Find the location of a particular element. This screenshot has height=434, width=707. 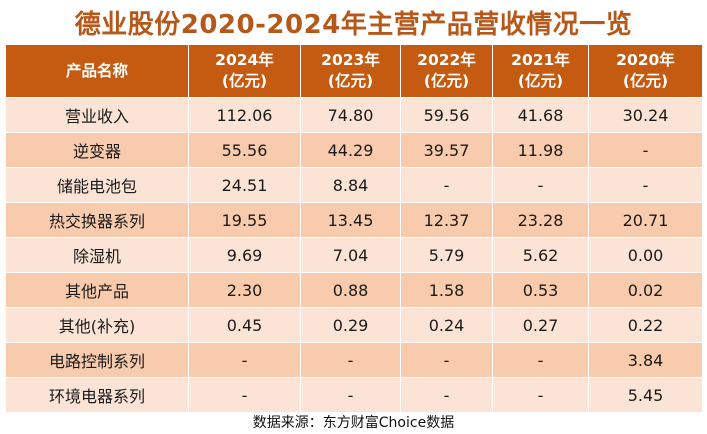

row-label: 其他(补充) is located at coordinates (97, 325).